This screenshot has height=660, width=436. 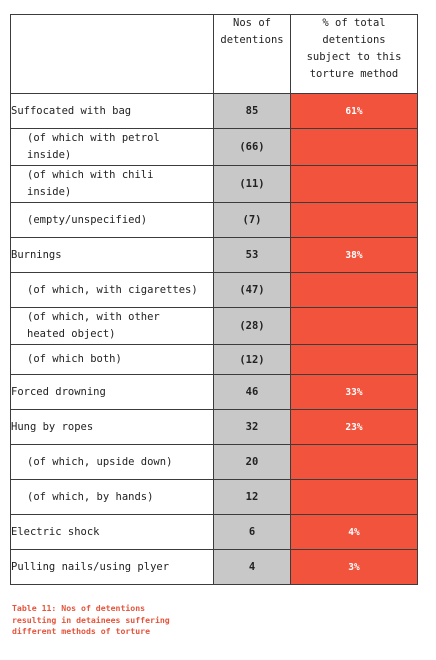 I want to click on method-label: (empty/unspecified), so click(x=87, y=219).